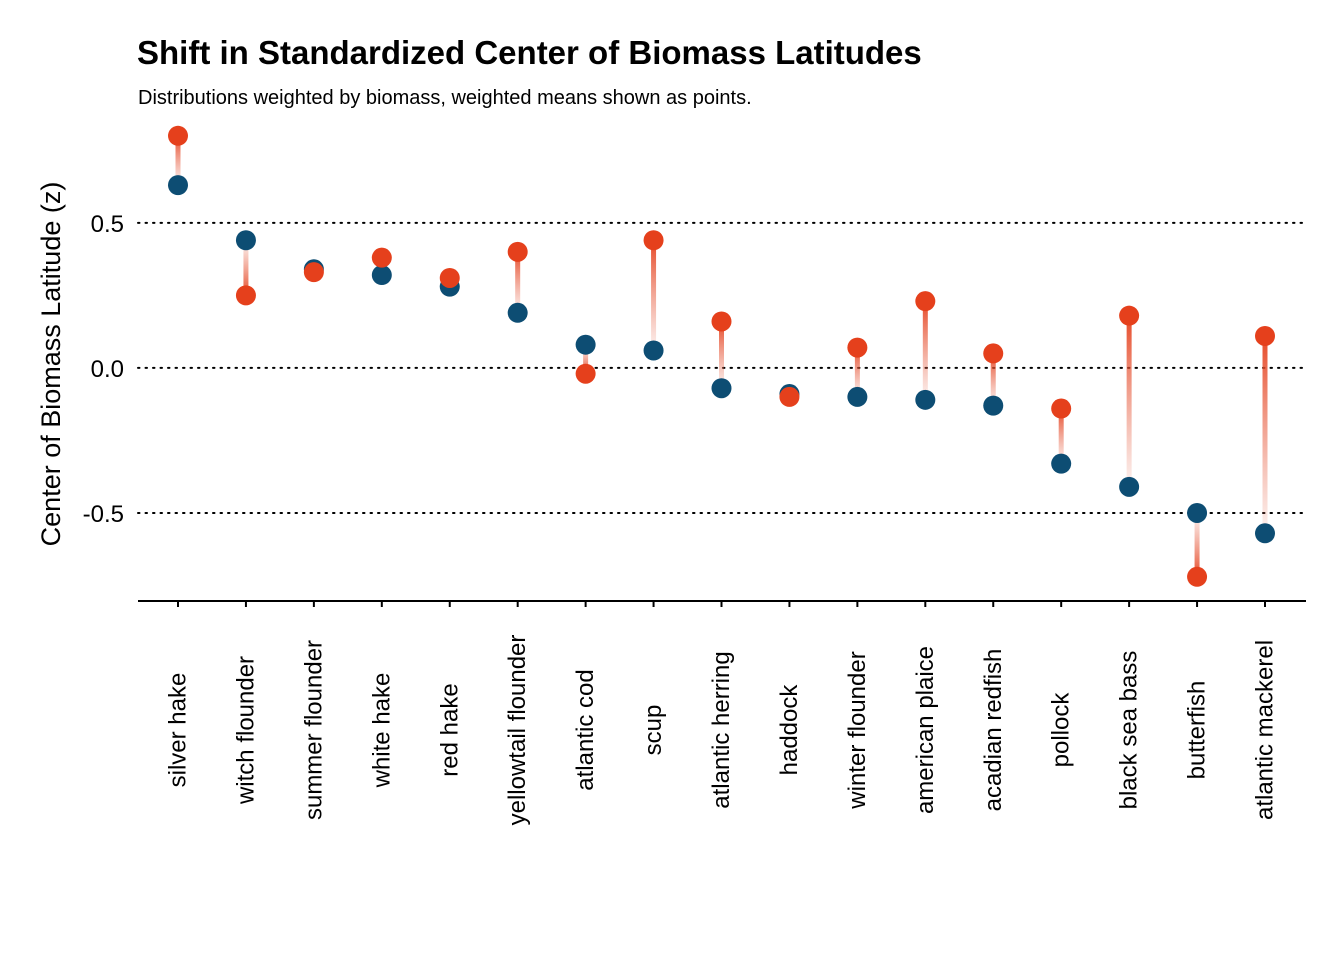 This screenshot has width=1344, height=960. I want to click on x-tick-label: winter flounder, so click(857, 730).